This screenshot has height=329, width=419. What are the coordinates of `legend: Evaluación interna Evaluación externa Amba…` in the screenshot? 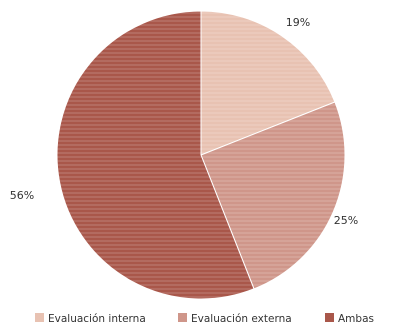 It's located at (204, 319).